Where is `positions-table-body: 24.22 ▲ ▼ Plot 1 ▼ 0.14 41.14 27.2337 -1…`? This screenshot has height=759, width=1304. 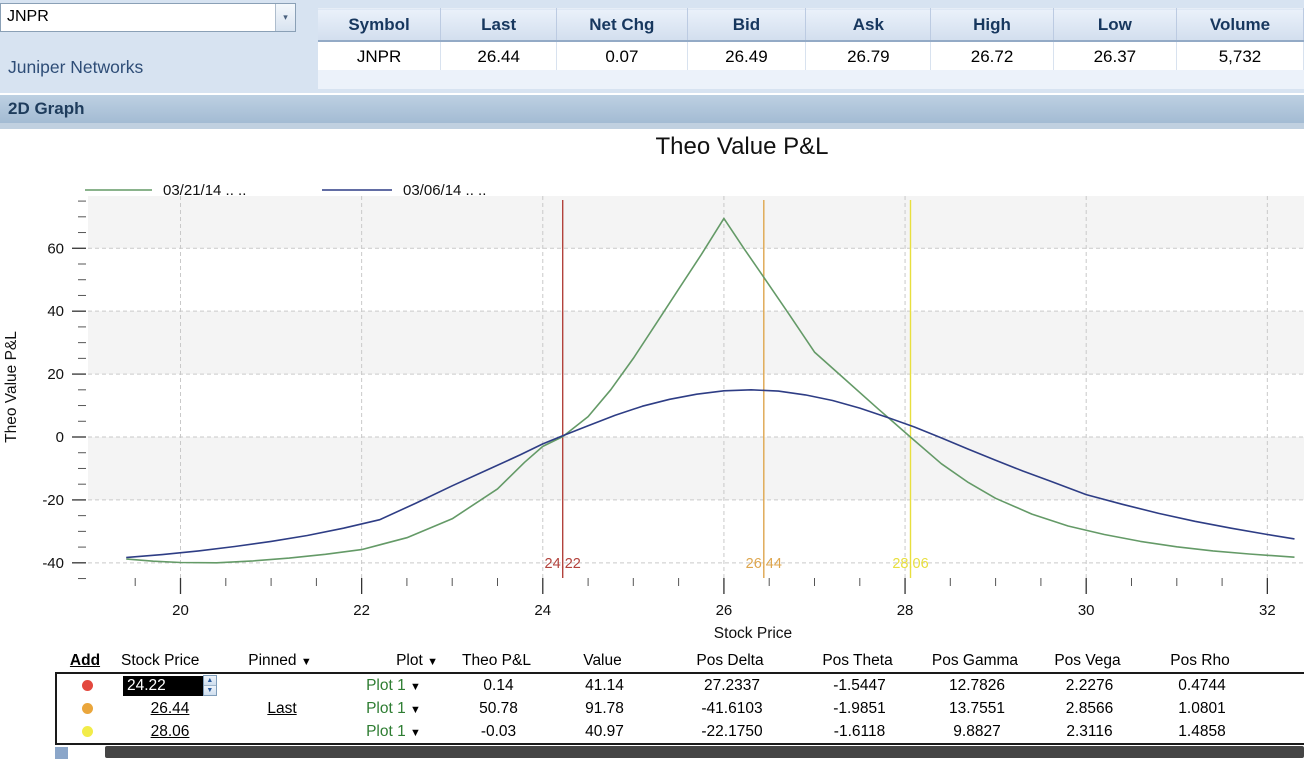
positions-table-body: 24.22 ▲ ▼ Plot 1 ▼ 0.14 41.14 27.2337 -1… is located at coordinates (679, 708).